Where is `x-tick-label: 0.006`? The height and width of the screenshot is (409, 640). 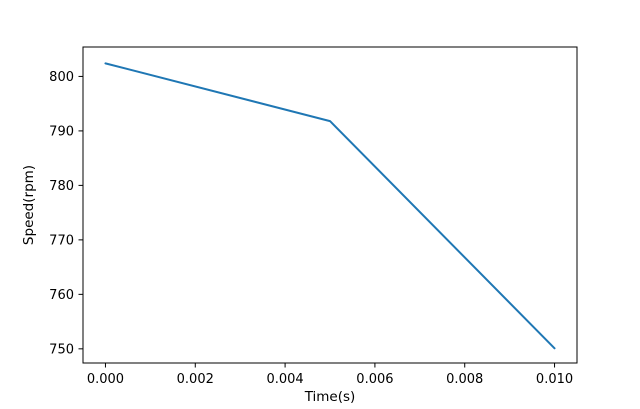 x-tick-label: 0.006 is located at coordinates (374, 379).